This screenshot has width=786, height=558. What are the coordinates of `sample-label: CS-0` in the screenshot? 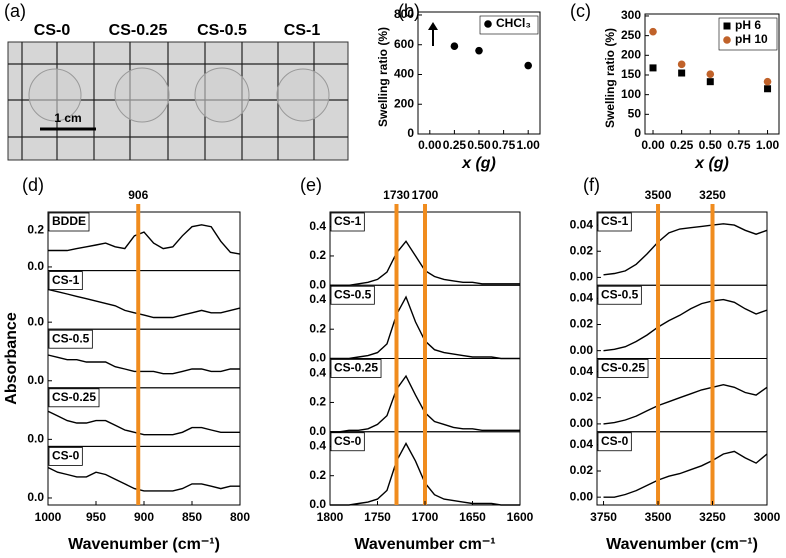 It's located at (52, 30).